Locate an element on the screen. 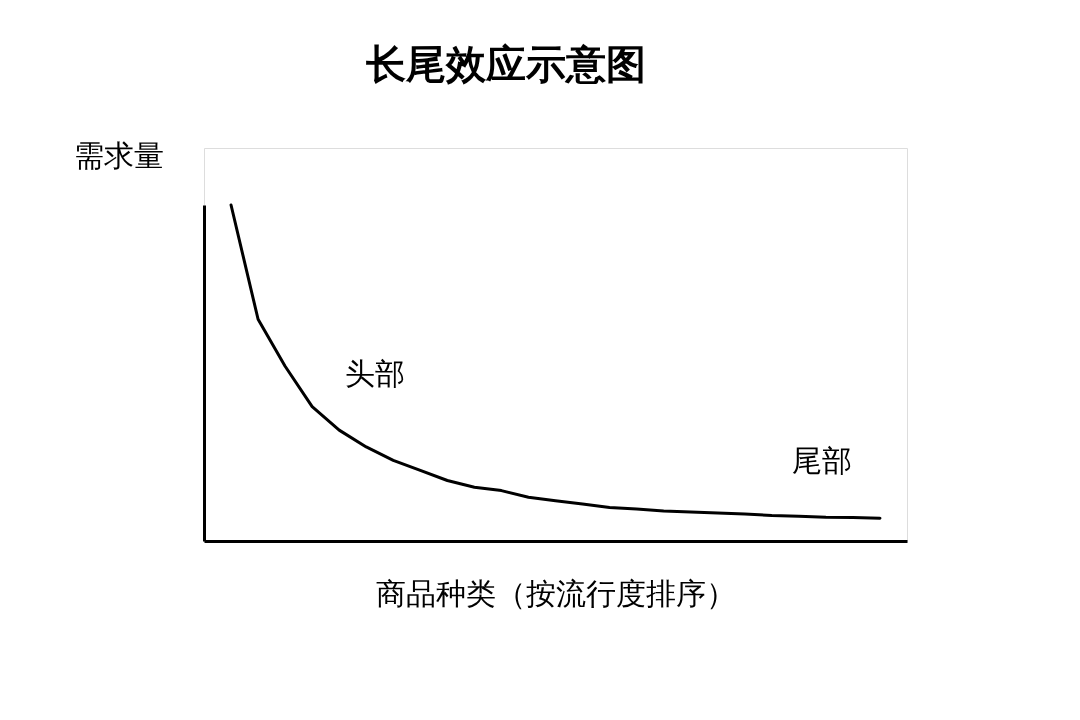  annotation: 尾部 is located at coordinates (822, 460).